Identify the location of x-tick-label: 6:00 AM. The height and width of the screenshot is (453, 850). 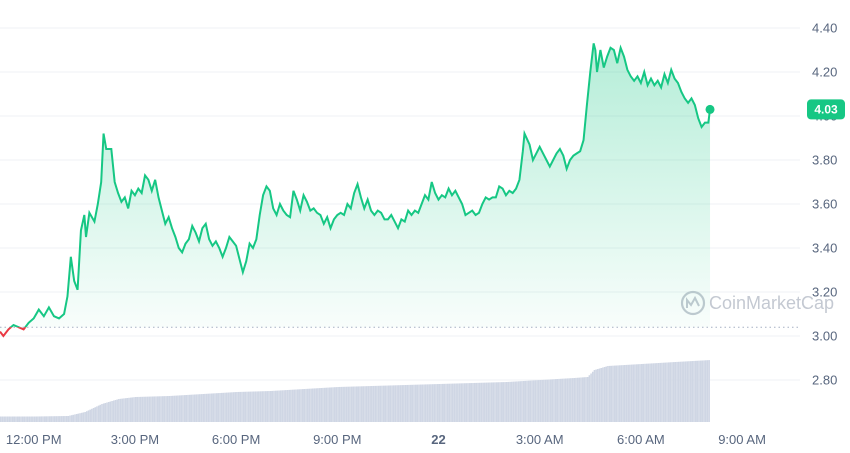
(641, 439).